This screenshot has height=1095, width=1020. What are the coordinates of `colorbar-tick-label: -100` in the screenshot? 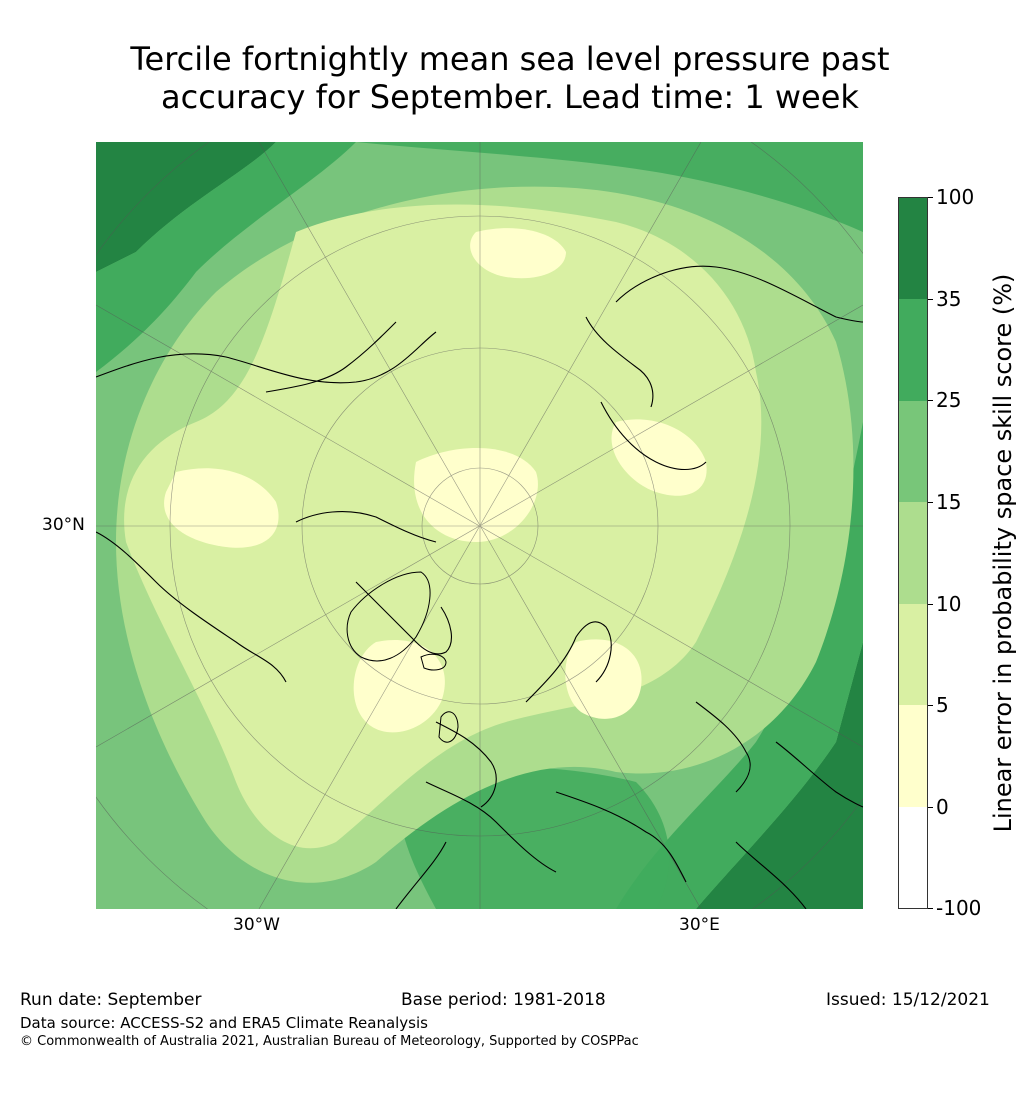 It's located at (959, 908).